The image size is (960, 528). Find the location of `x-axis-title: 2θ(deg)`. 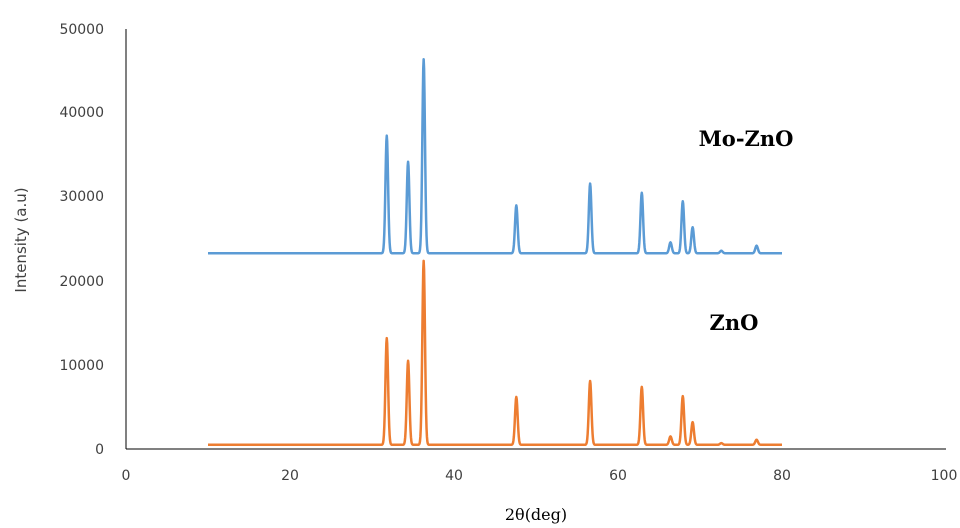

x-axis-title: 2θ(deg) is located at coordinates (536, 514).